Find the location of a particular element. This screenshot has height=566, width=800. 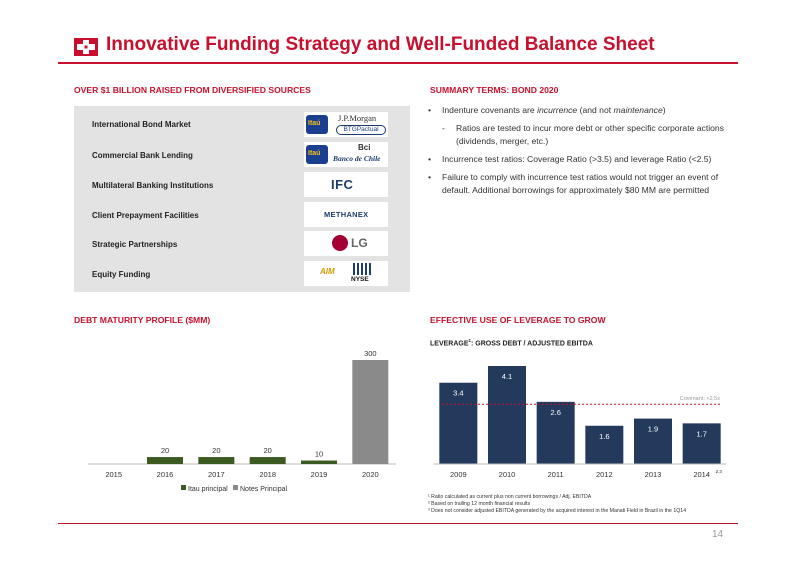

nyse-logo: NYSE is located at coordinates (360, 279).